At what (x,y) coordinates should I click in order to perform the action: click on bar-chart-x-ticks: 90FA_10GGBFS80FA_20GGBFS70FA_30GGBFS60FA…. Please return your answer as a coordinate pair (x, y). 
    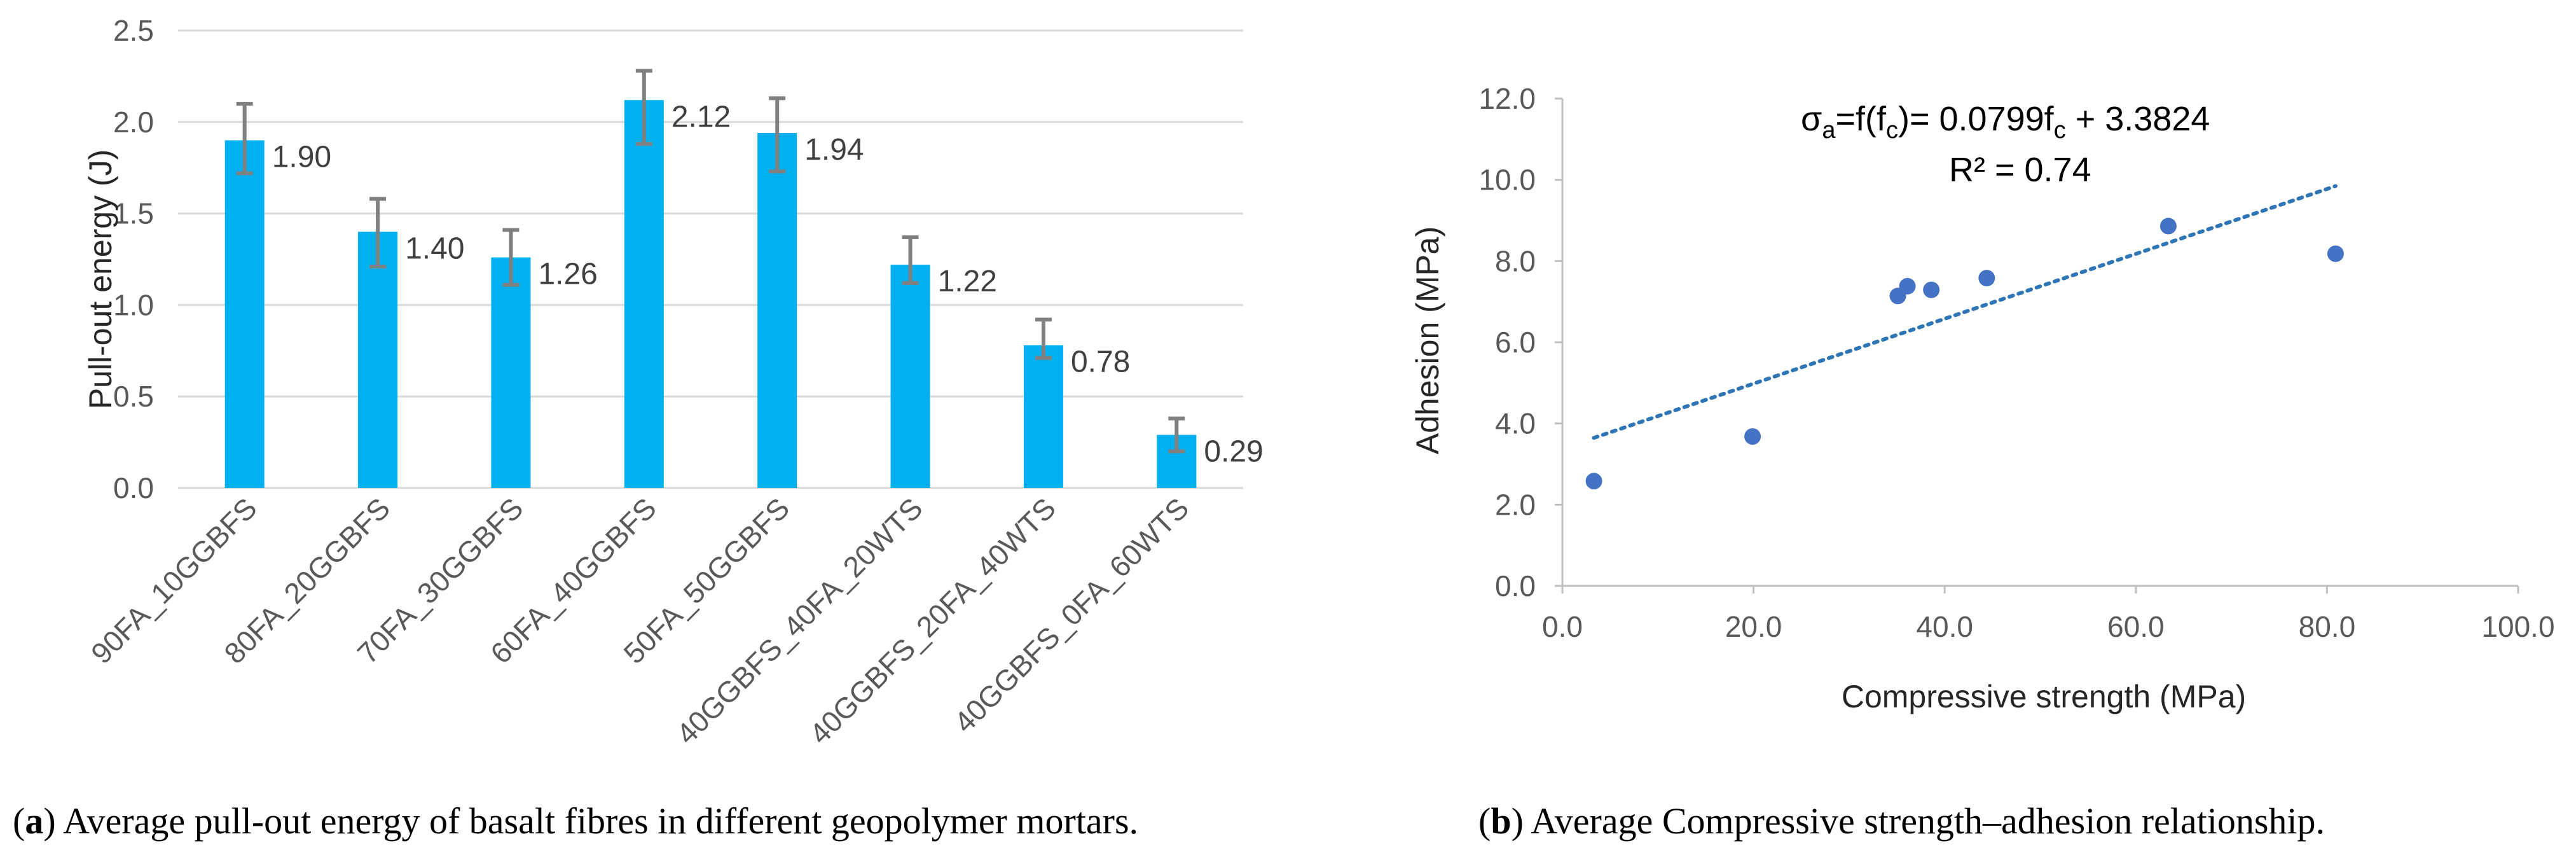
    Looking at the image, I should click on (640, 620).